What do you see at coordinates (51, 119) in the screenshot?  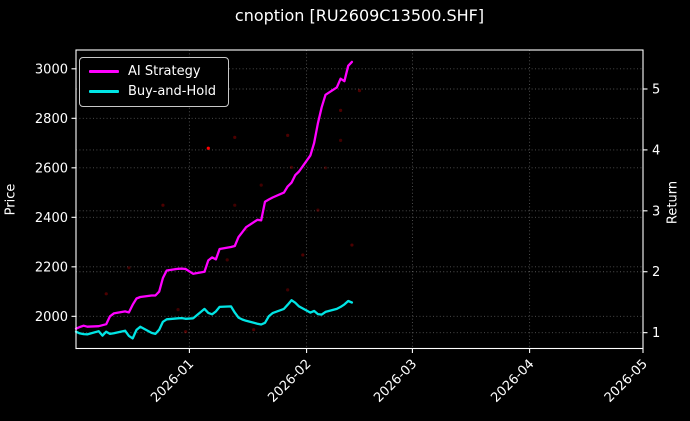 I see `price-tick-label: 2800` at bounding box center [51, 119].